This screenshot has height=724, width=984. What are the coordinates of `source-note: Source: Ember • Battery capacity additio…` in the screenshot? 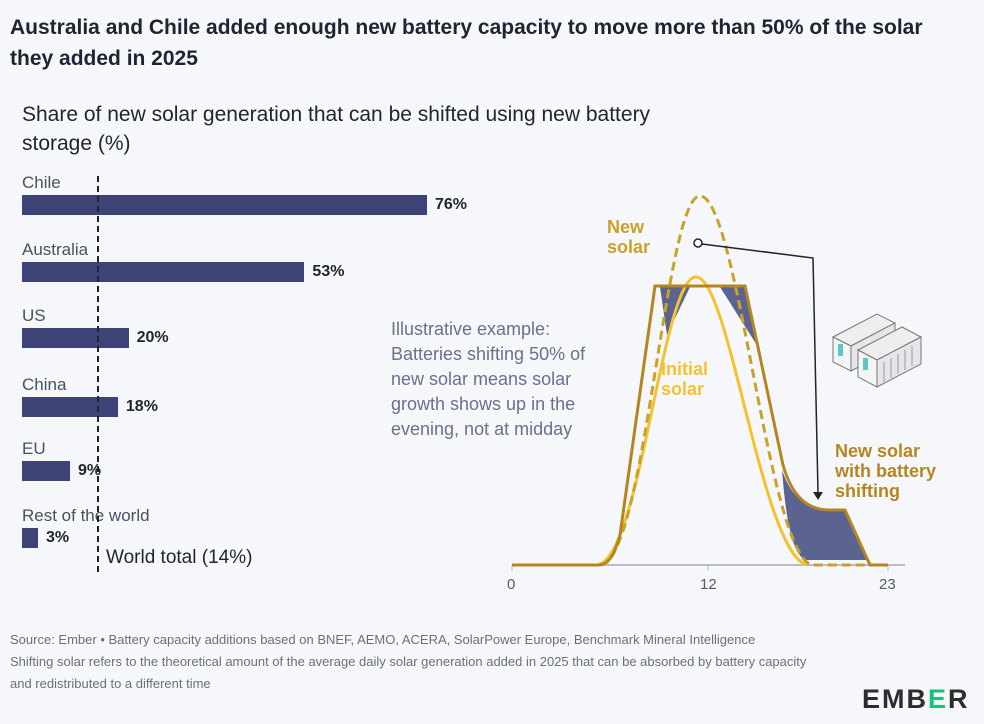 It's located at (383, 639).